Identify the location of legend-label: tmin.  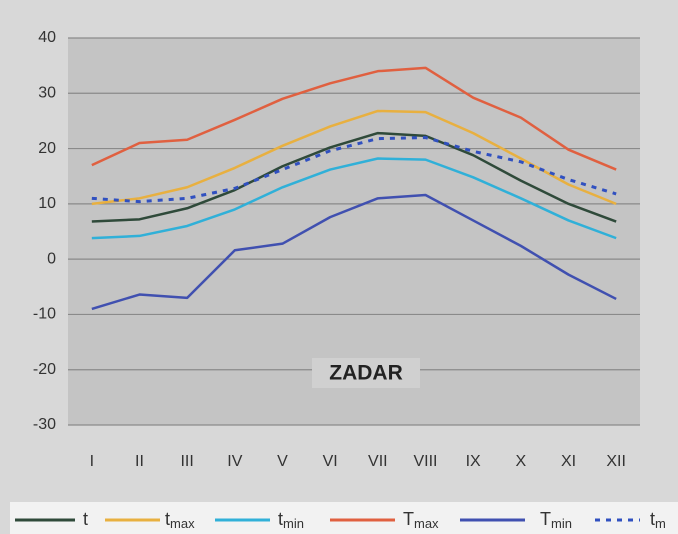
(291, 520).